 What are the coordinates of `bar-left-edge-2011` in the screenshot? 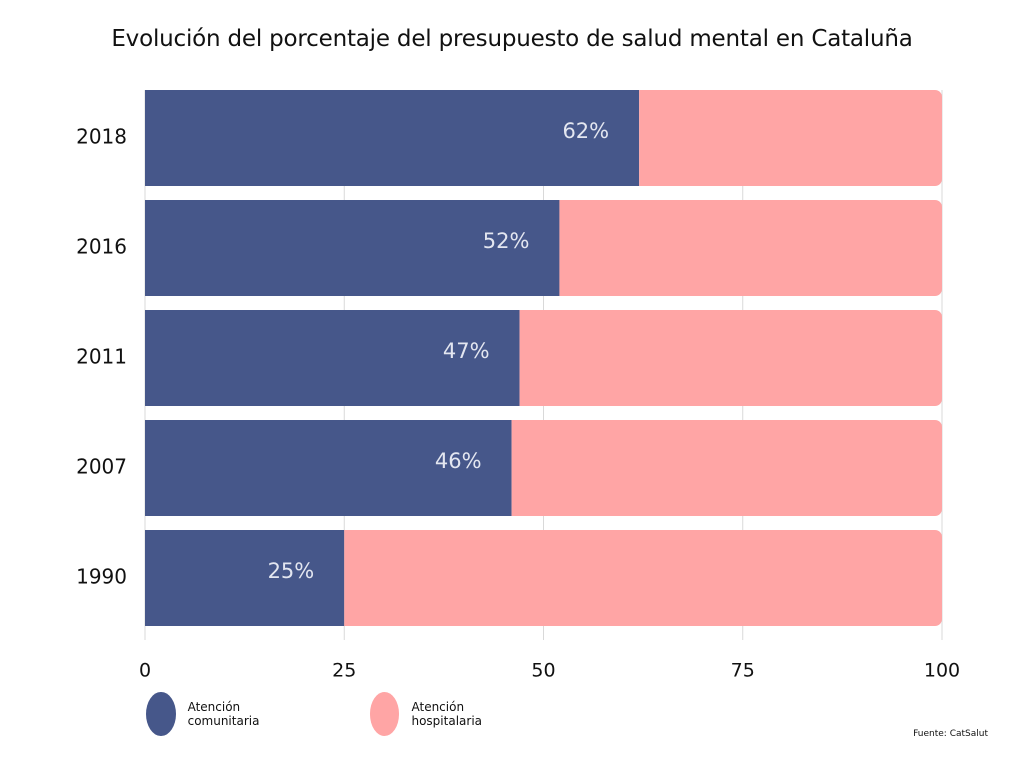 It's located at (149, 358).